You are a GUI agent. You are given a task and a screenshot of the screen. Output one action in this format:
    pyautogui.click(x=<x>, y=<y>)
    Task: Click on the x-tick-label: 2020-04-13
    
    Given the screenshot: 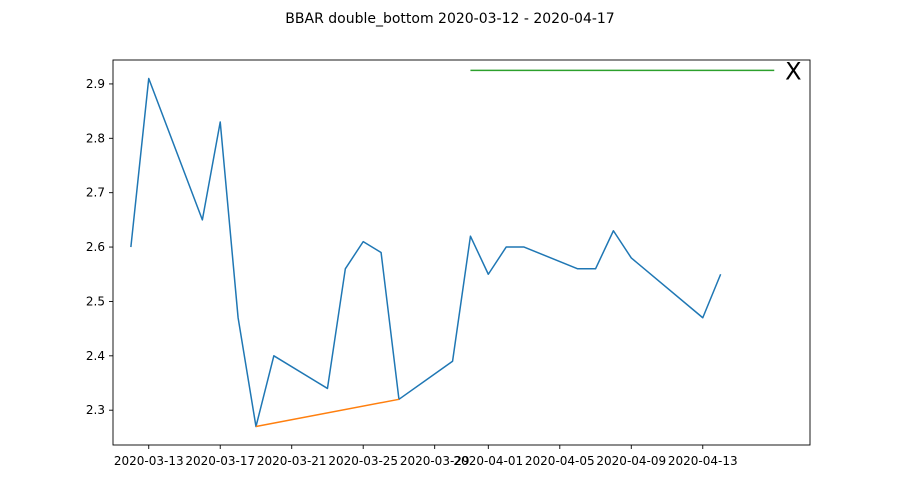 What is the action you would take?
    pyautogui.click(x=703, y=461)
    